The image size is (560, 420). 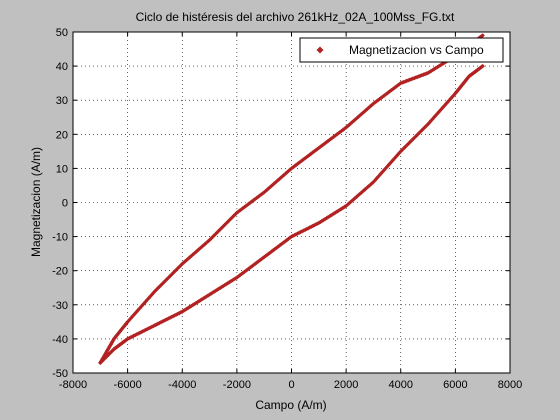 What do you see at coordinates (60, 203) in the screenshot?
I see `y-tick-labels: -50 -40 -30 -20 -10 0 10 20 30 40 50` at bounding box center [60, 203].